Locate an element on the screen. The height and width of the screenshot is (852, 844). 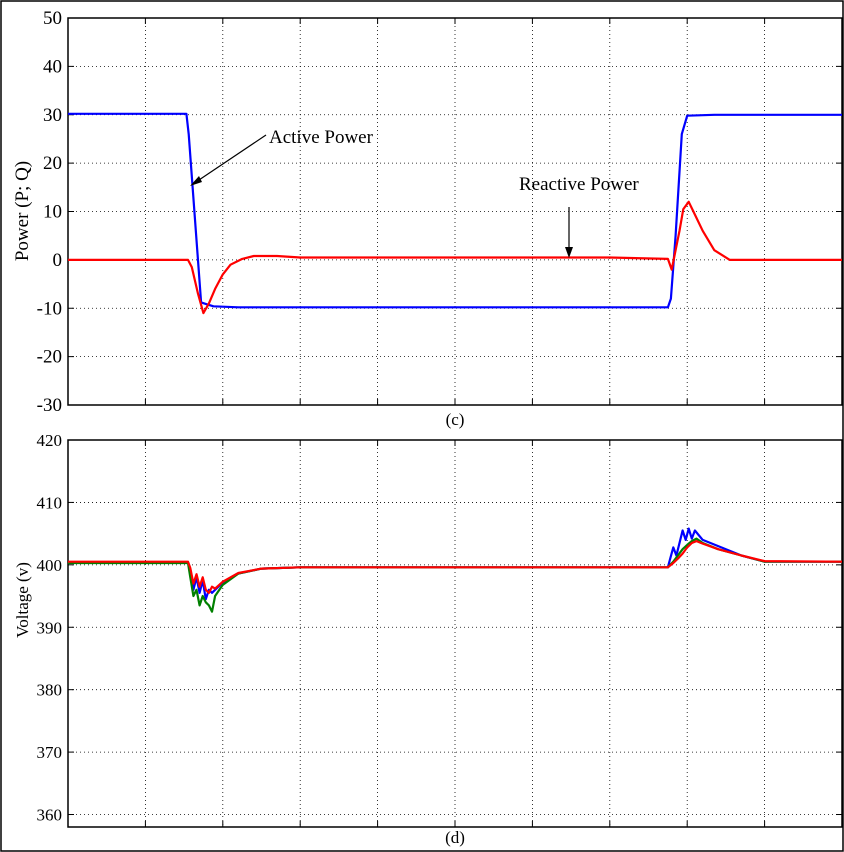
y-ticks-d: 360 370 380 390 400 410 420 is located at coordinates (50, 628).